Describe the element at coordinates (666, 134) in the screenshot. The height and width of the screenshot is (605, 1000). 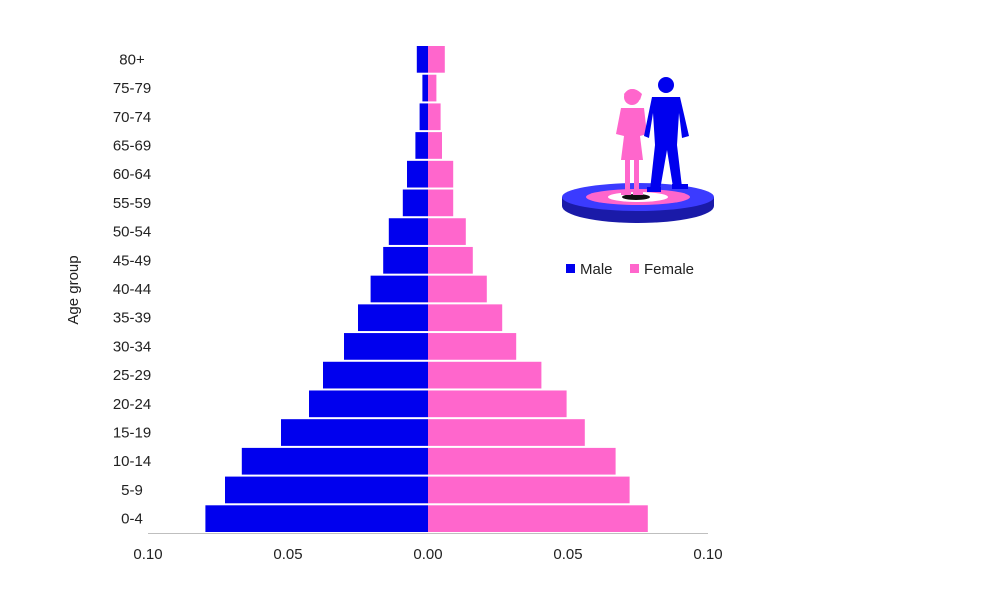
I see `male-figure-icon` at that location.